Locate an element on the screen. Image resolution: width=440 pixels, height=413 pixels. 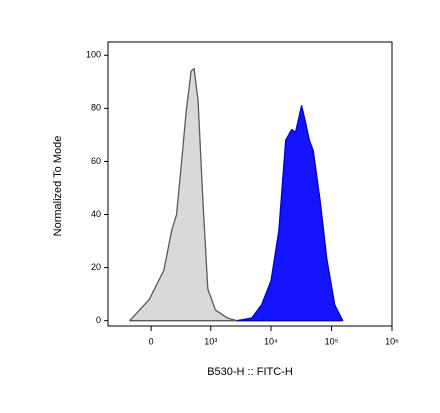
x-axis-label: B530-H :: FITC-H is located at coordinates (250, 372).